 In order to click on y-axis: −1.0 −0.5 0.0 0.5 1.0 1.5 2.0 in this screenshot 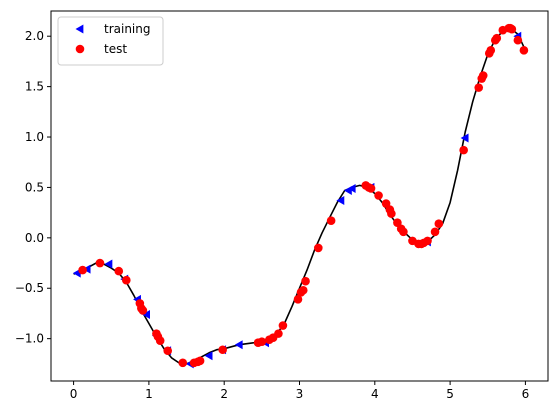, I will do `click(33, 187)`.